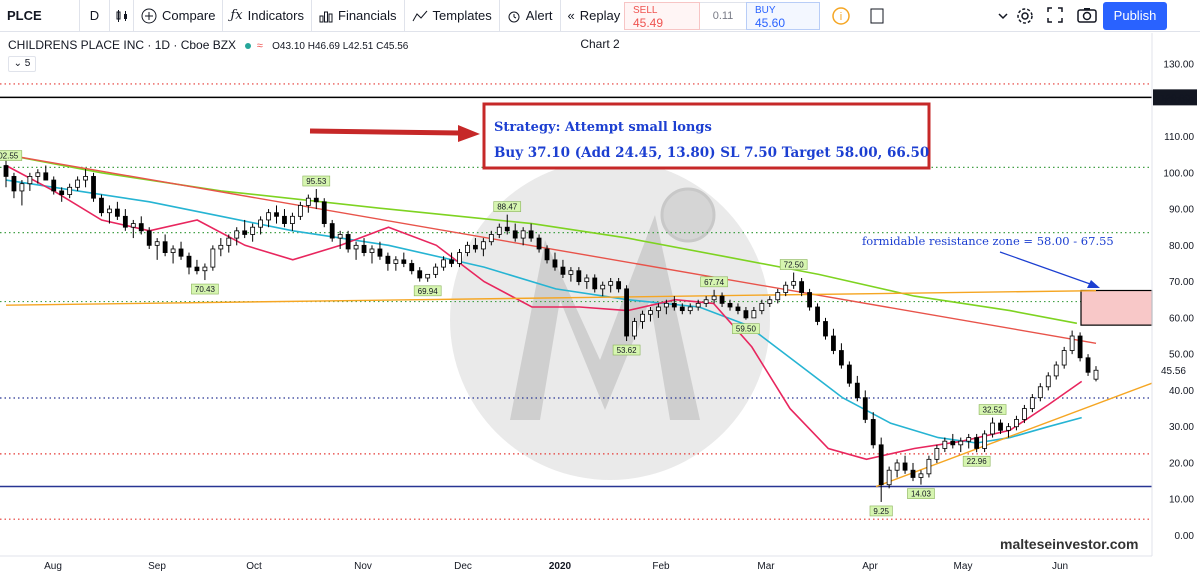 This screenshot has height=580, width=1200. What do you see at coordinates (463, 566) in the screenshot?
I see `x-tick-label: Dec` at bounding box center [463, 566].